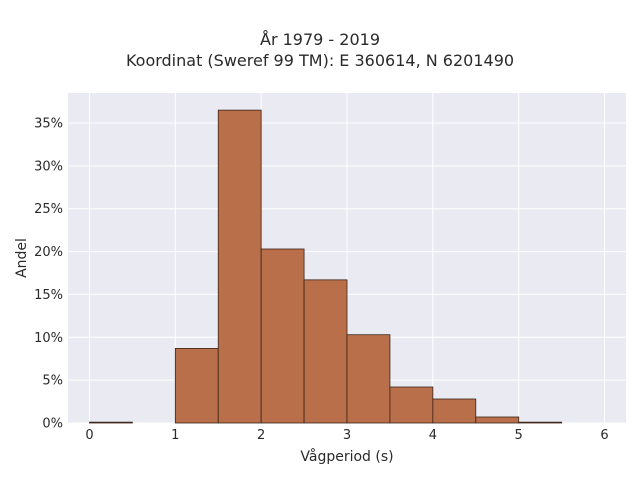 This screenshot has height=480, width=640. What do you see at coordinates (519, 435) in the screenshot?
I see `x-tick-label: 5` at bounding box center [519, 435].